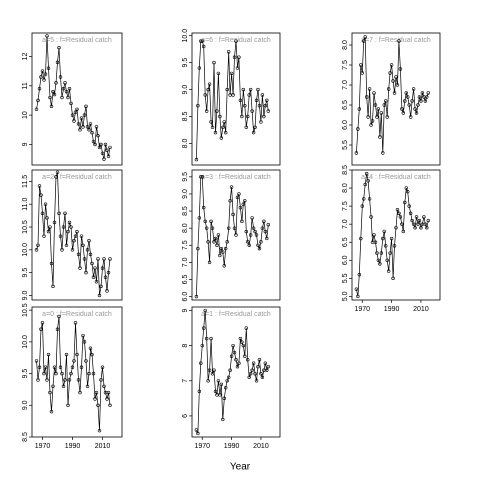 The width and height of the screenshot is (480, 480). Describe the element at coordinates (77, 177) in the screenshot. I see `strip-label: a=2 : f=Residual catch` at that location.